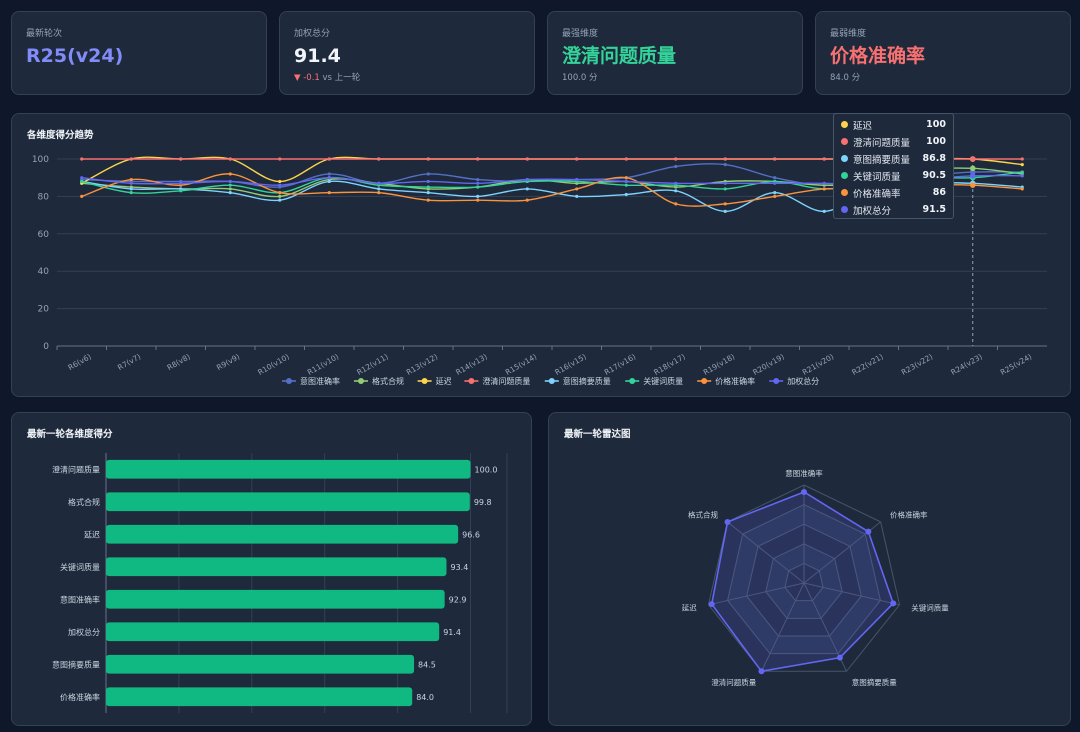  I want to click on radar-indicator-label: 澄清问题质量, so click(733, 682).